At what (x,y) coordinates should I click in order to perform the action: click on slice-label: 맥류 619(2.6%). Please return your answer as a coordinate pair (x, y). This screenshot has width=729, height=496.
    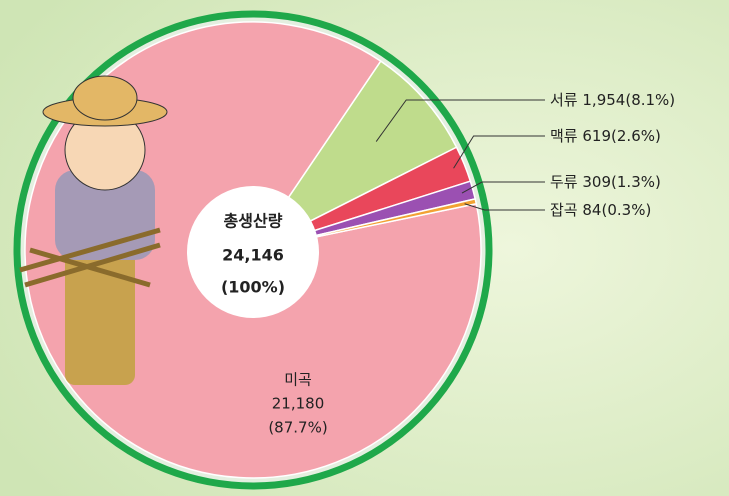
    Looking at the image, I should click on (605, 136).